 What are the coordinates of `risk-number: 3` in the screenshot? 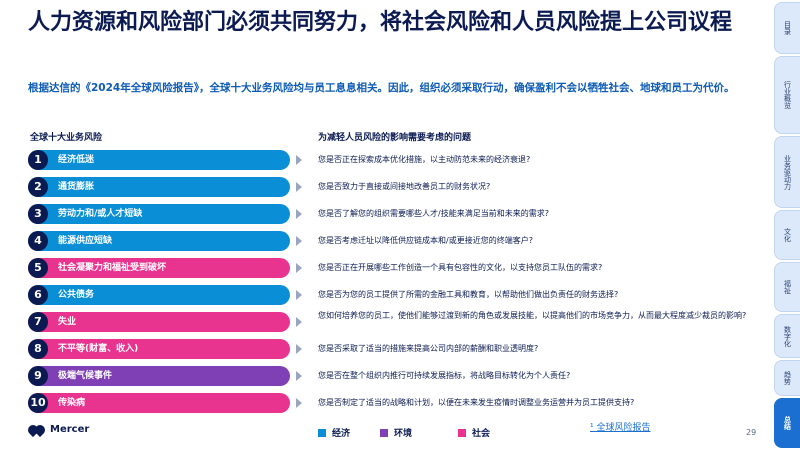 It's located at (38, 214).